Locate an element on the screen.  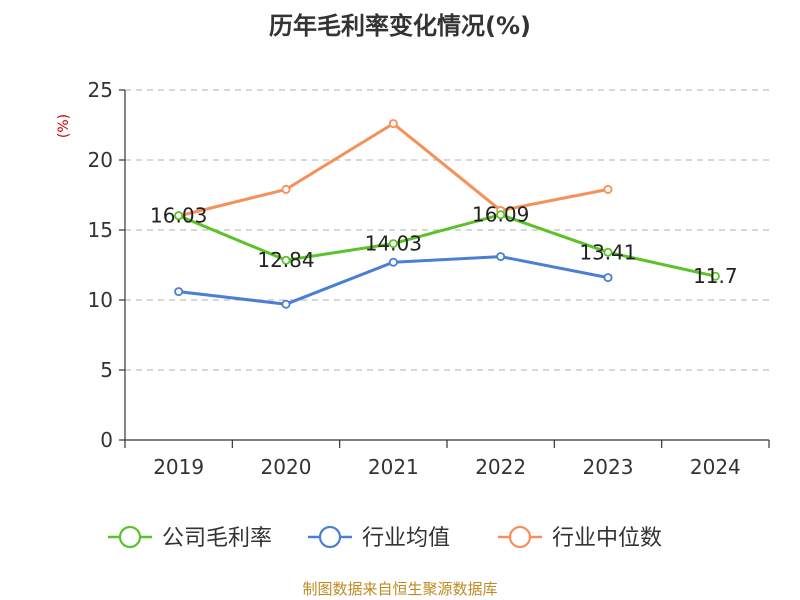
data-label: 13.41 is located at coordinates (607, 252).